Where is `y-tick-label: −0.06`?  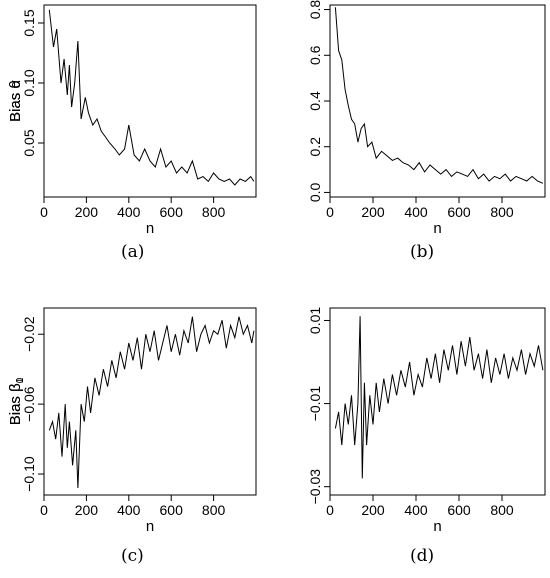 y-tick-label: −0.06 is located at coordinates (29, 404).